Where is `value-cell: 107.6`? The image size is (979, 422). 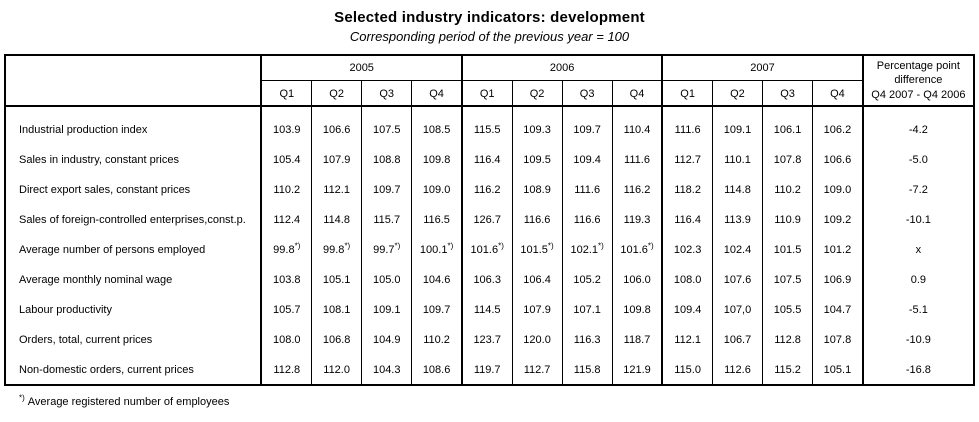
value-cell: 107.6 is located at coordinates (737, 280).